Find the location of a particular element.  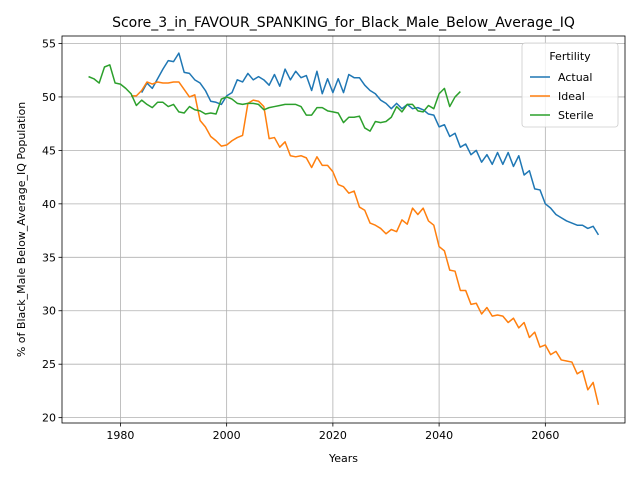

x-axis-ticks: 1980 2000 2020 2040 2060 is located at coordinates (332, 432).